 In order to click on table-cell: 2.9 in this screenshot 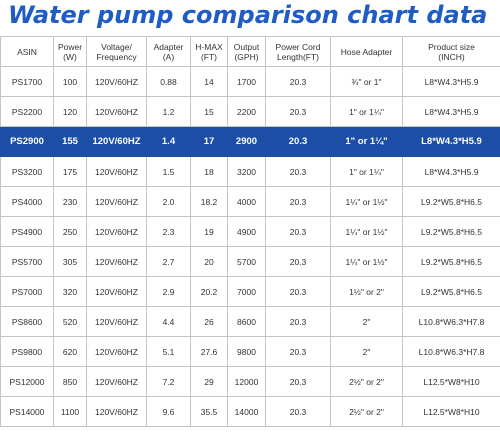, I will do `click(168, 291)`.